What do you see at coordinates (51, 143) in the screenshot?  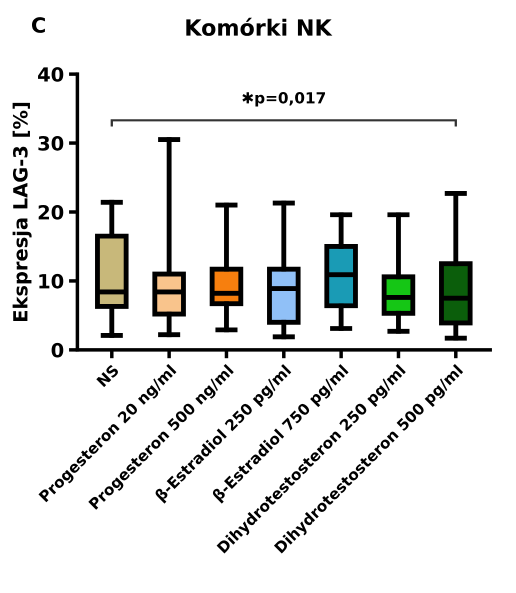 I see `y-tick-label: 30` at bounding box center [51, 143].